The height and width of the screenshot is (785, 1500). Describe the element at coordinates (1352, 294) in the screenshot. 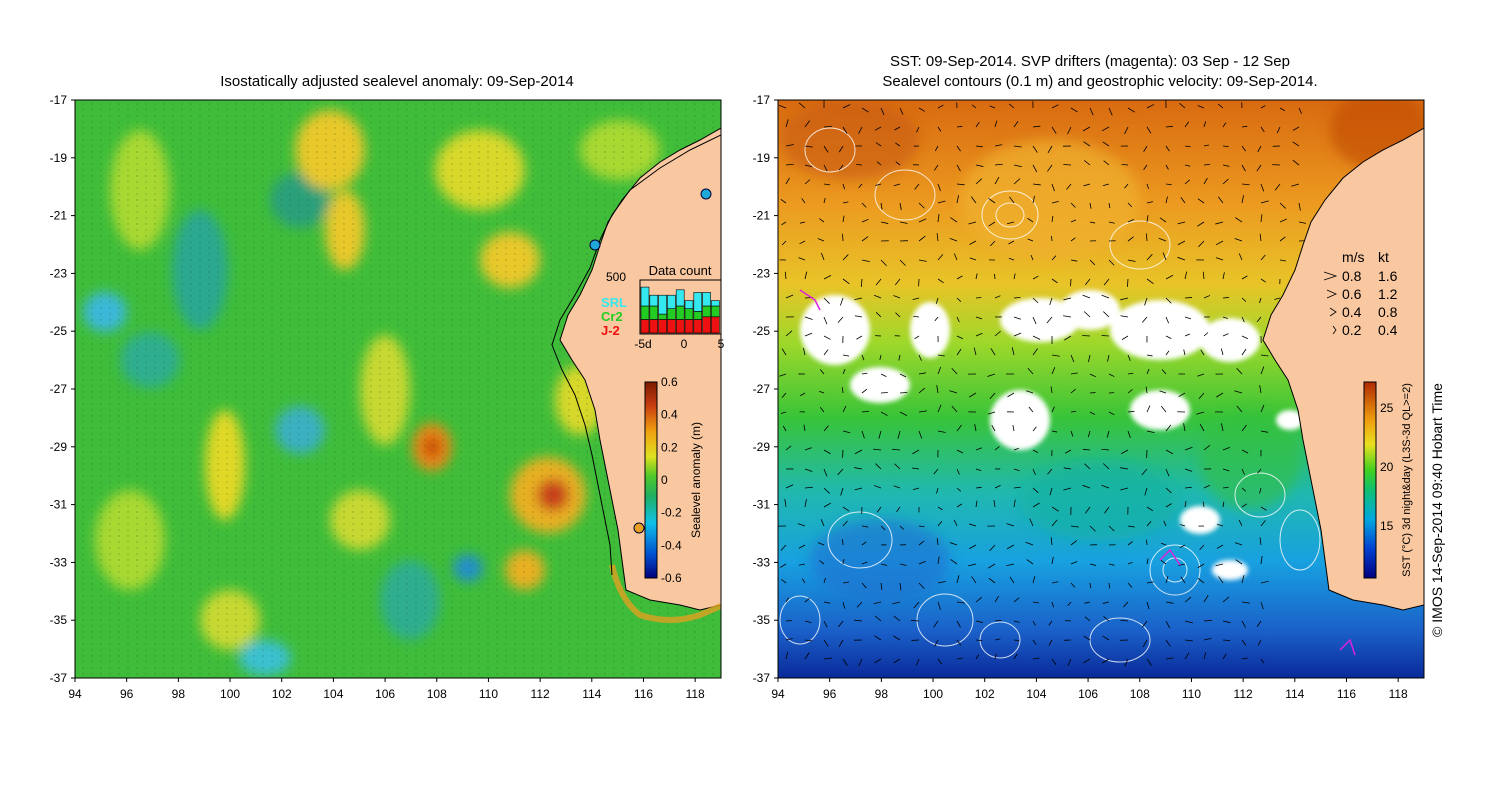

I see `velocity-legend-ms: 0.6` at that location.